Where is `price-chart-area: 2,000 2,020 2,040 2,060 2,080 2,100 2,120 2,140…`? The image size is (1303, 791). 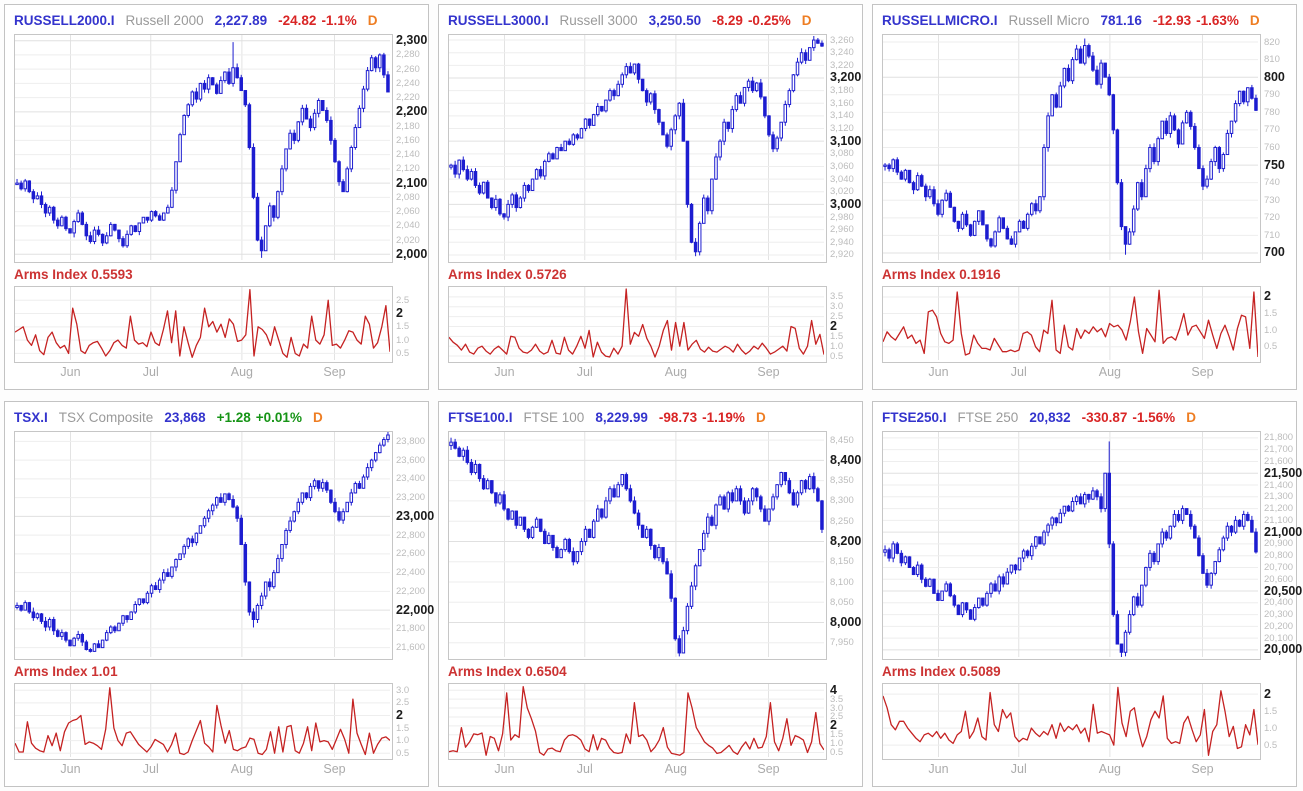
price-chart-area: 2,000 2,020 2,040 2,060 2,080 2,100 2,120 2,140… is located at coordinates (216, 148).